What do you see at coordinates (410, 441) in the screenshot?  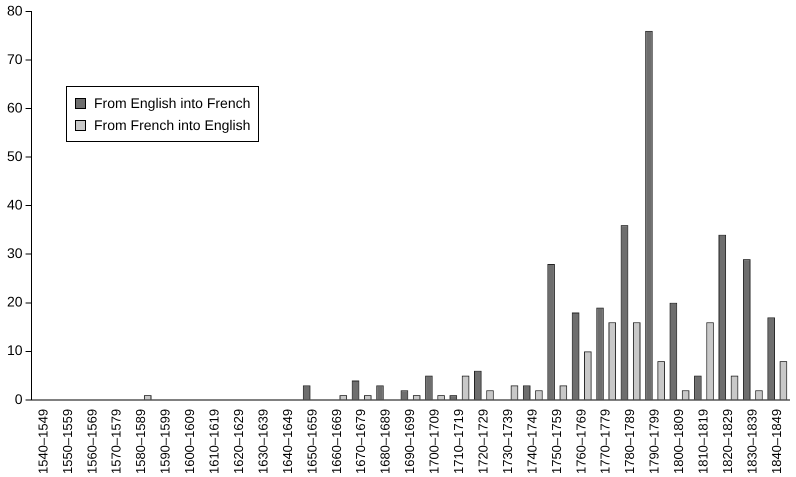 I see `x-tick-label: 1690–1699` at bounding box center [410, 441].